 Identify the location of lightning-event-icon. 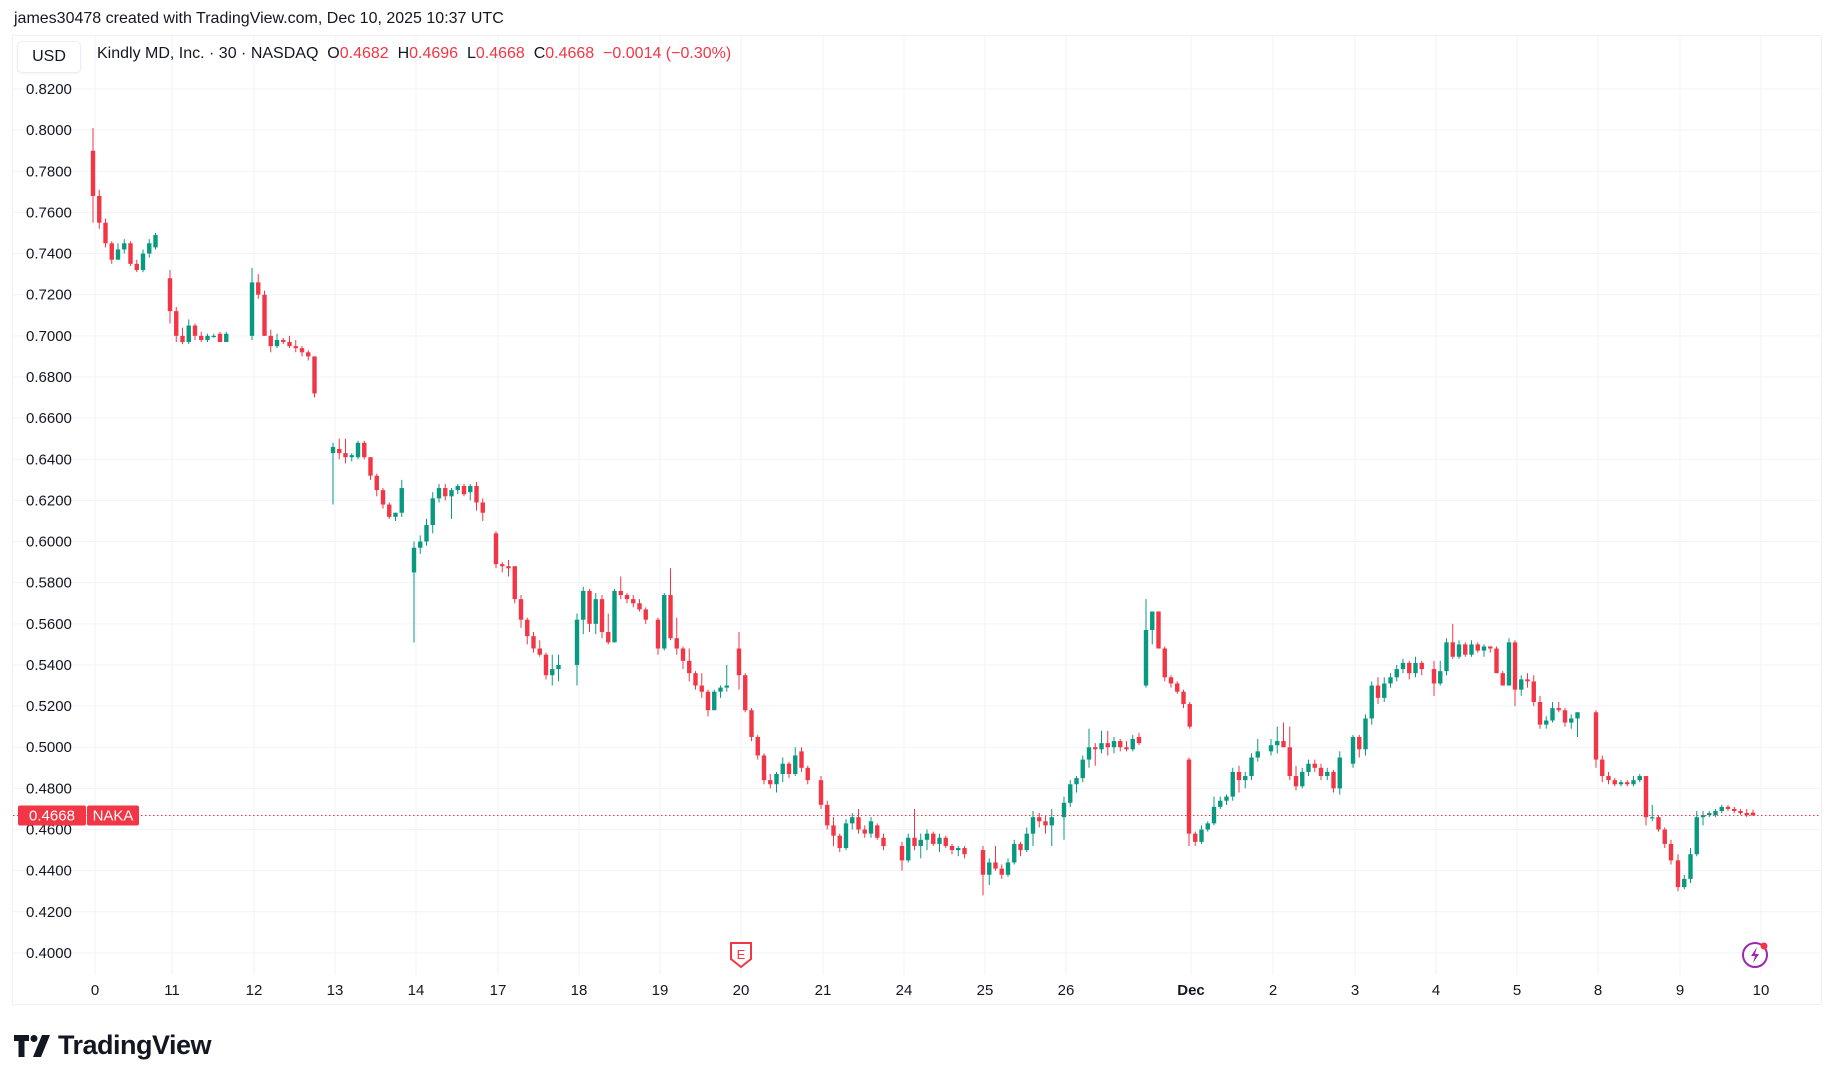
(1755, 955).